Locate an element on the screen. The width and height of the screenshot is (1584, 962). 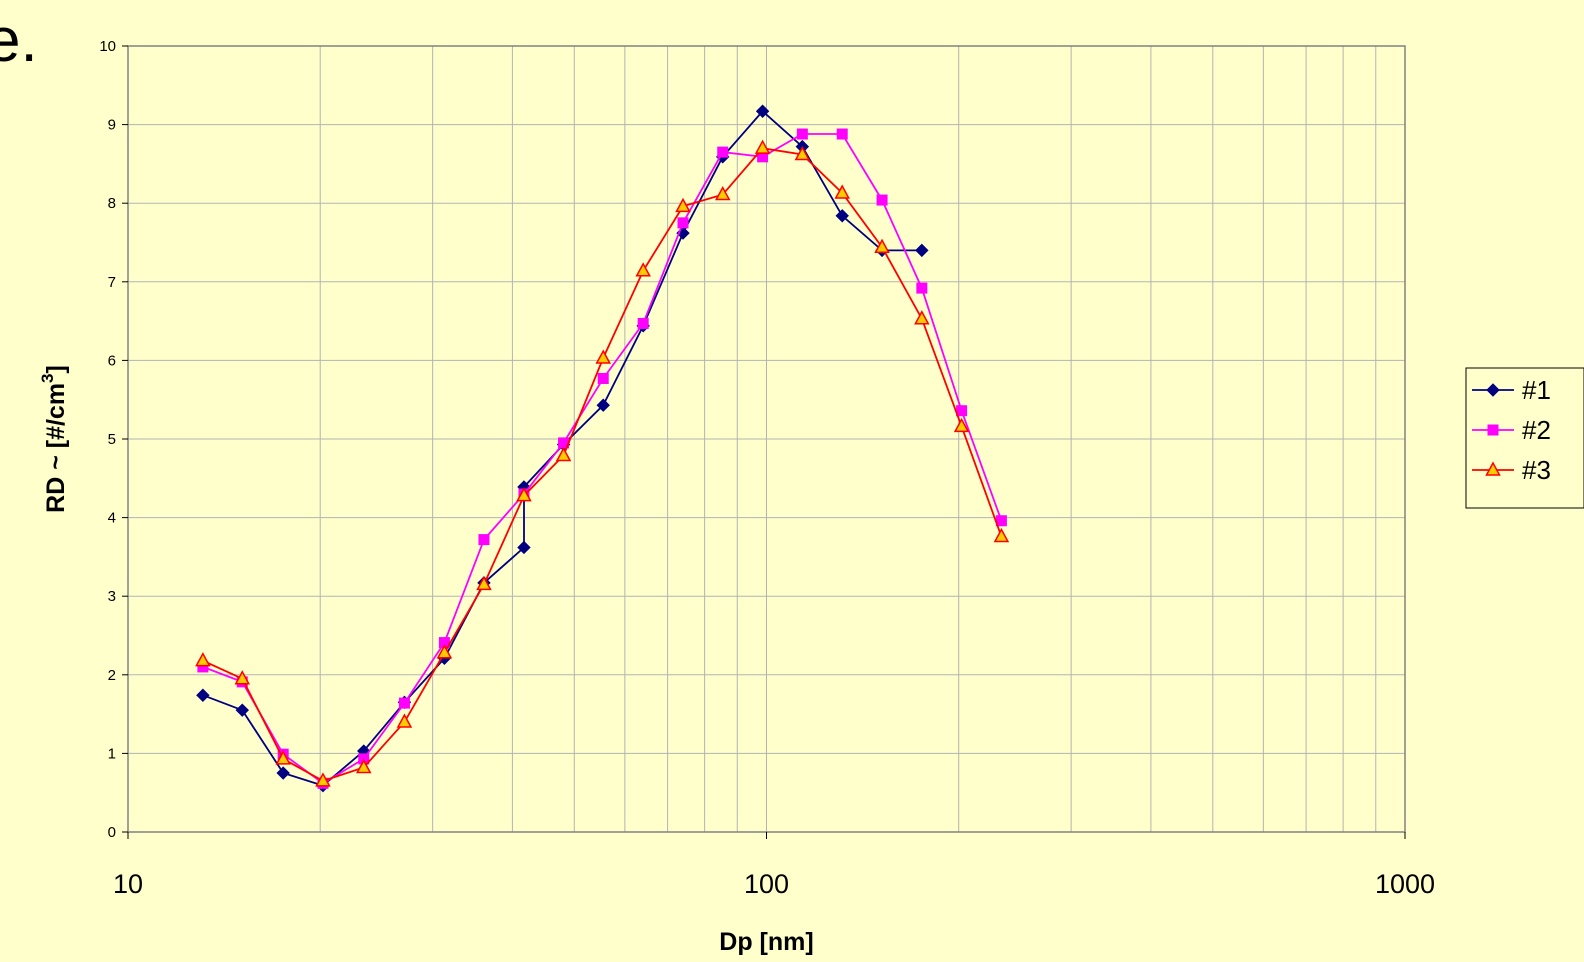
x-tick-label: 1000 is located at coordinates (1405, 884).